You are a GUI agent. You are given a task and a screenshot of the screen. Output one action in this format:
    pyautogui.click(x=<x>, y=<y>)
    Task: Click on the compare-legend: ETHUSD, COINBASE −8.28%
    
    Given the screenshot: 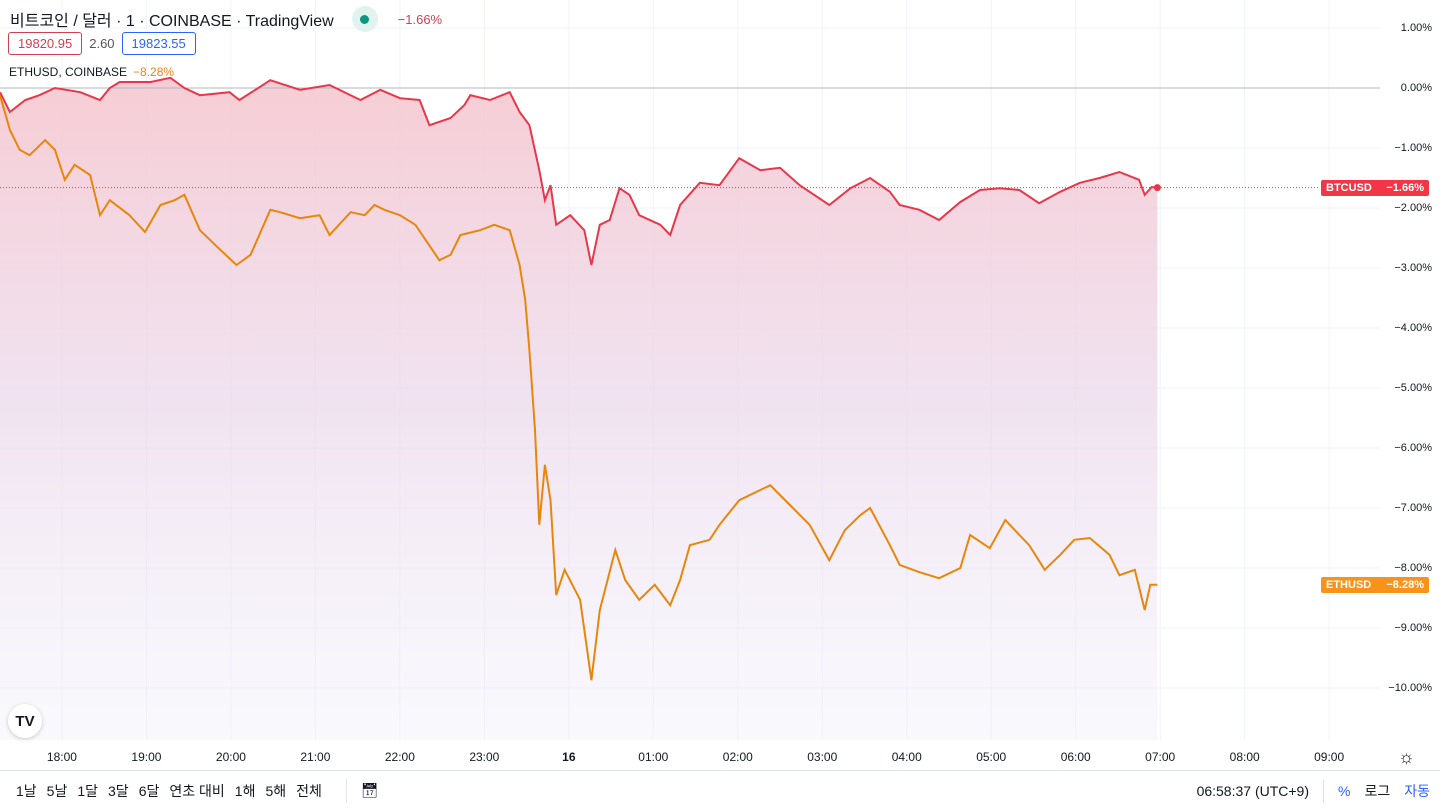 What is the action you would take?
    pyautogui.click(x=91, y=72)
    